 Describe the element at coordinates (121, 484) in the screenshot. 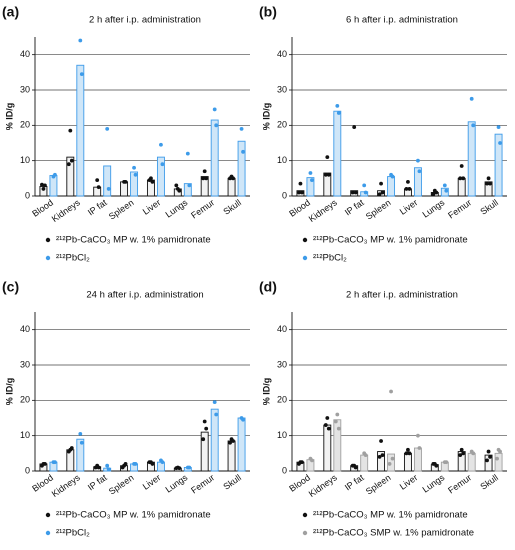

I see `x-tick-label: Spleen` at that location.